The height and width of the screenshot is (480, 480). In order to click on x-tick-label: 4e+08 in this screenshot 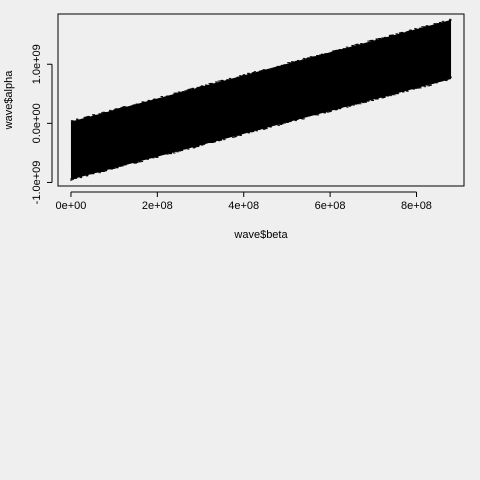, I will do `click(243, 206)`.